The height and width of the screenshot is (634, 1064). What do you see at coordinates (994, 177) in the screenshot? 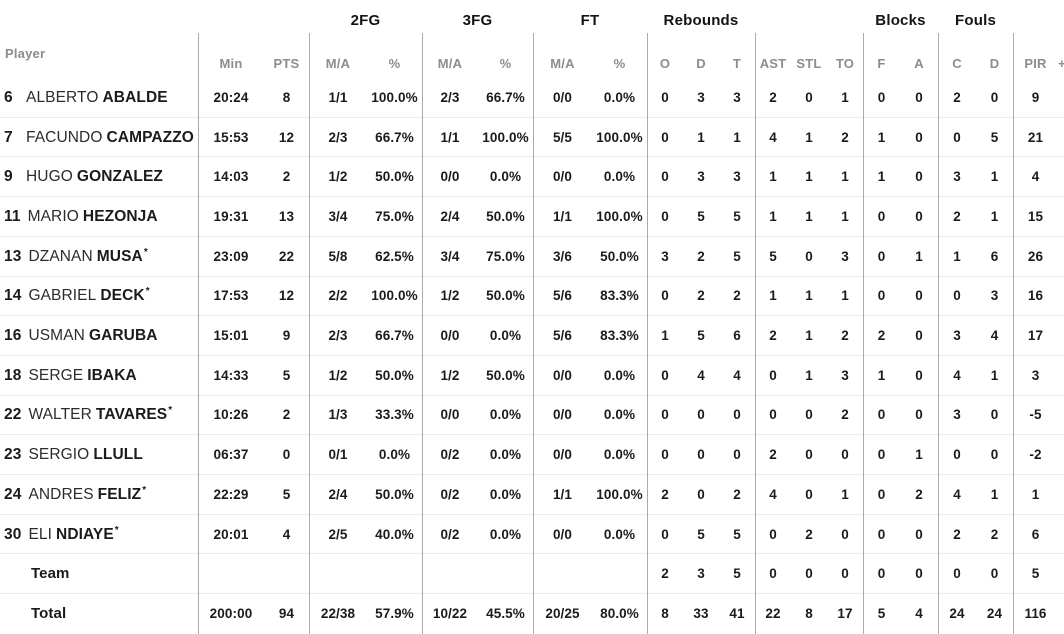
I see `cell-foul-d: 1` at bounding box center [994, 177].